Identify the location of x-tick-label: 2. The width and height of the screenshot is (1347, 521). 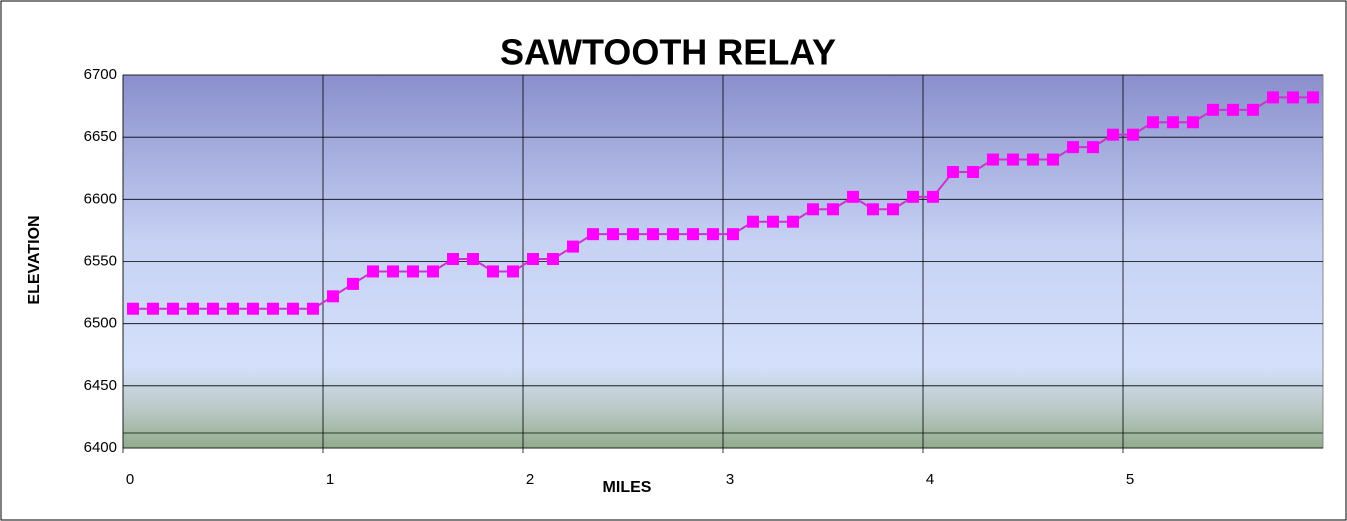
(530, 479).